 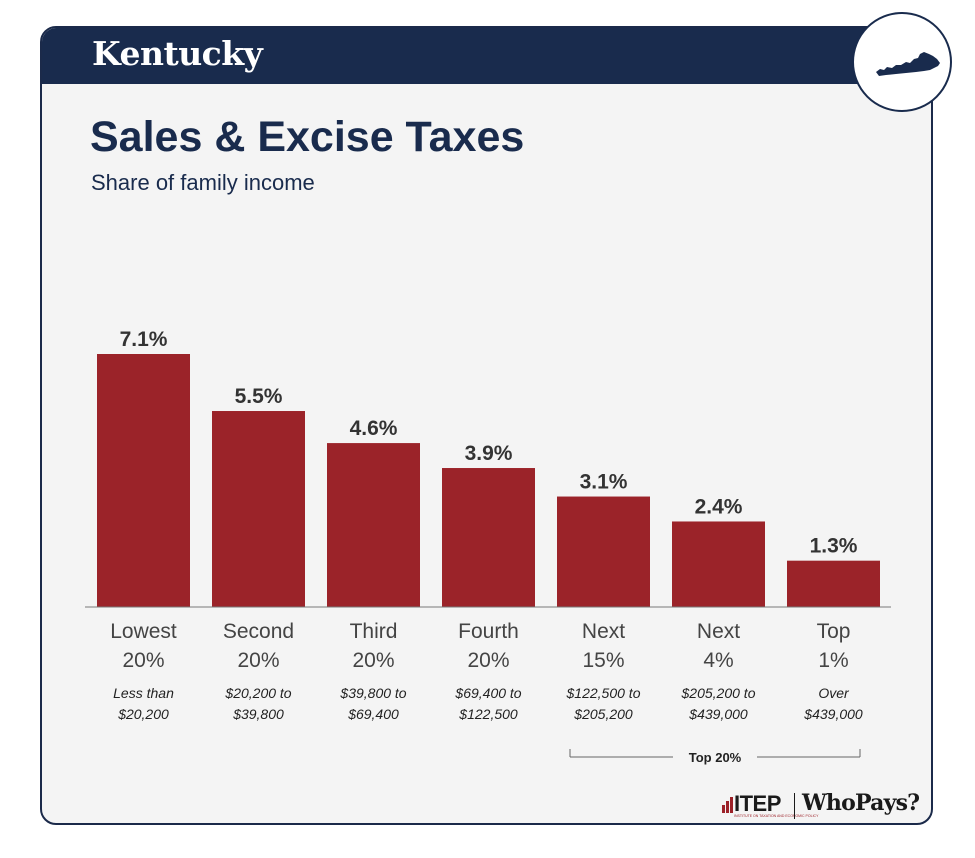 I want to click on income-range-6-line2: $439,000, so click(x=718, y=714).